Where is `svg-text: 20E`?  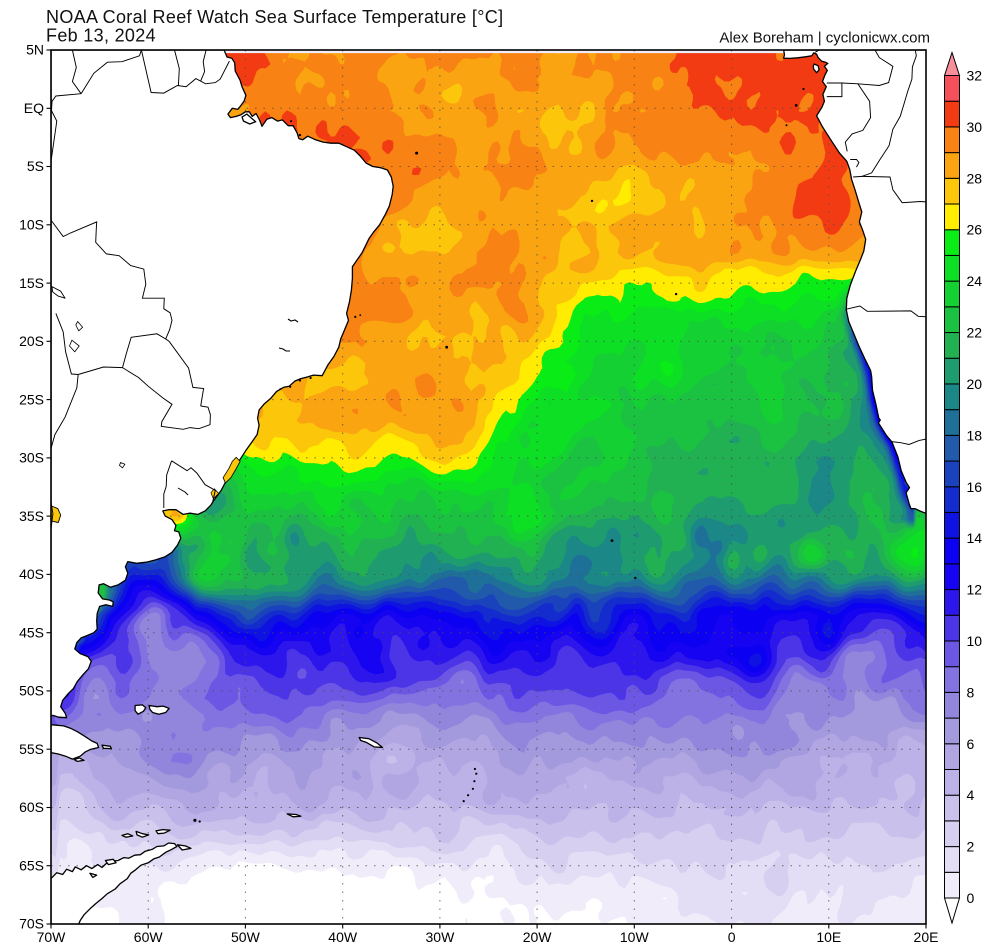
svg-text: 20E is located at coordinates (926, 937).